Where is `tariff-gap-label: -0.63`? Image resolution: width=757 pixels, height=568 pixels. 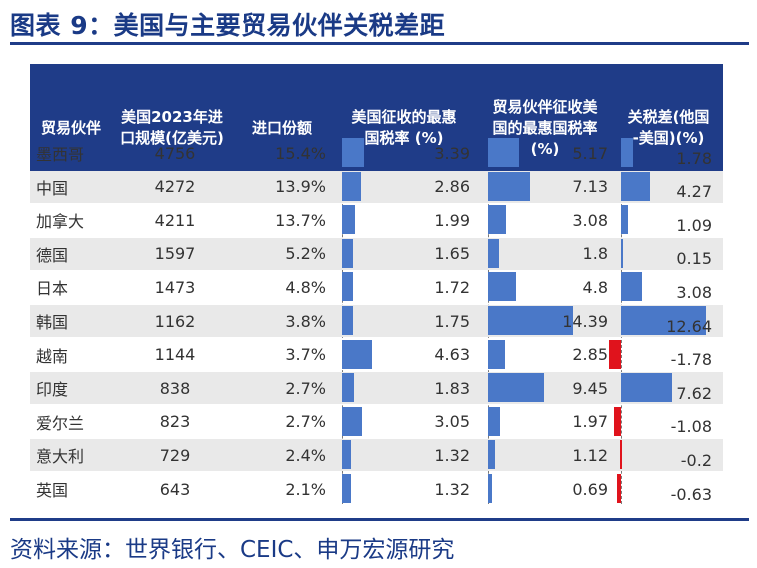 tariff-gap-label: -0.63 is located at coordinates (691, 494).